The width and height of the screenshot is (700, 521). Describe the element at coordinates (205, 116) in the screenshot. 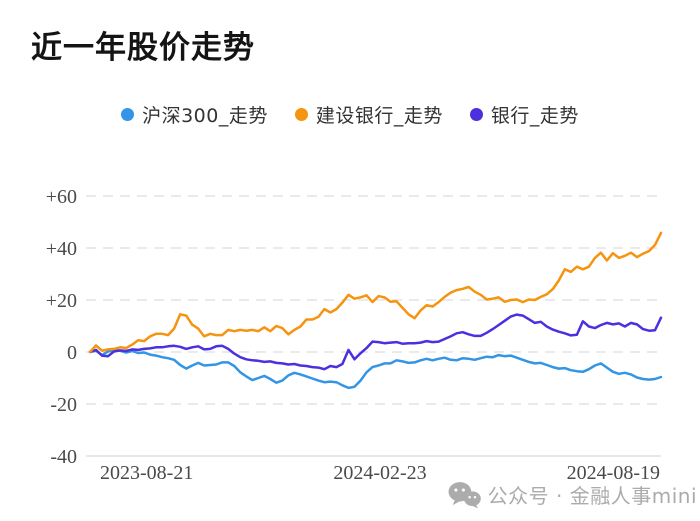

I see `legend-label: 沪深300_走势` at that location.